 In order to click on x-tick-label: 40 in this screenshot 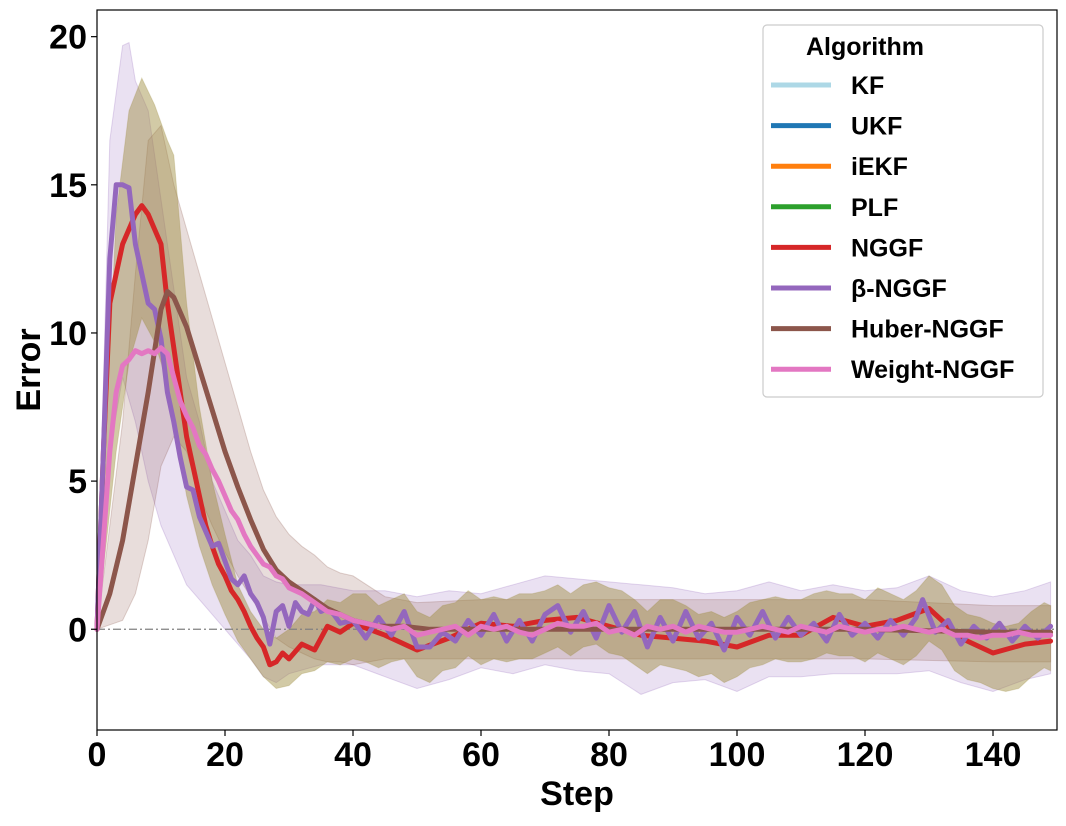, I will do `click(353, 755)`.